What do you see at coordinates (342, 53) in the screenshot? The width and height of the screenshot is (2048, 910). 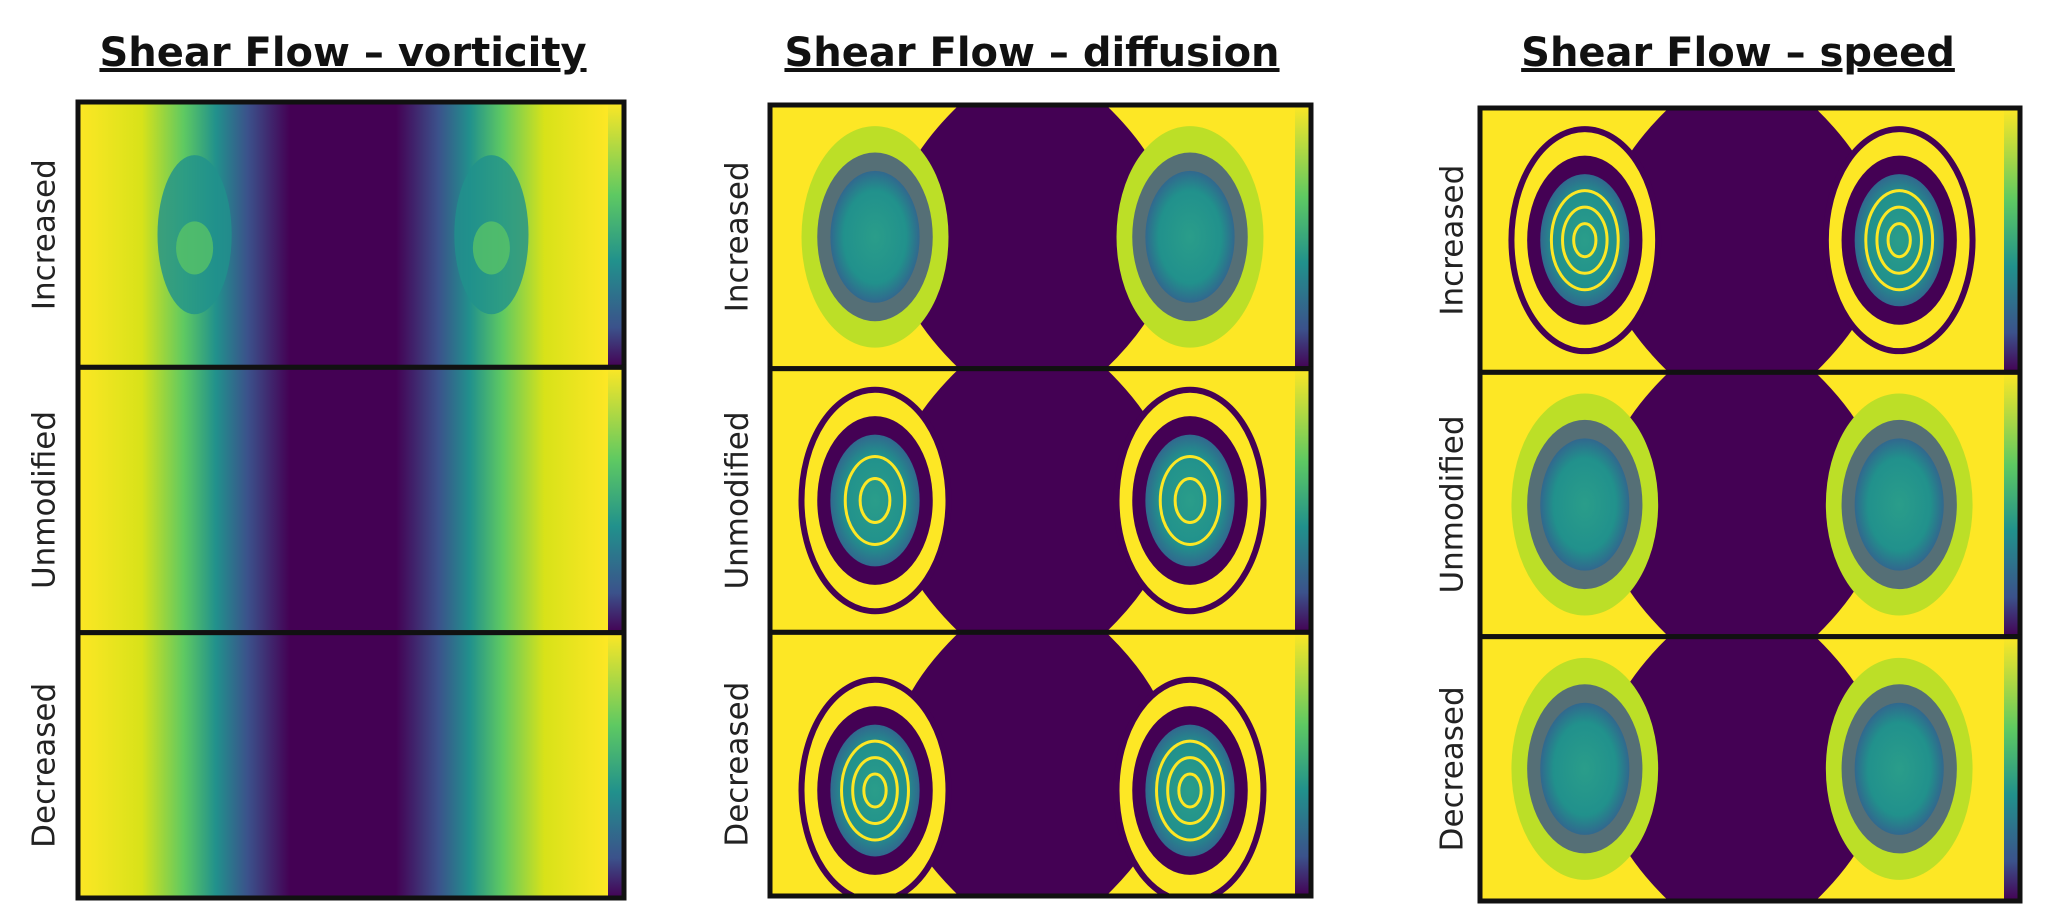 I see `panel-title: Shear Flow – vorticity` at bounding box center [342, 53].